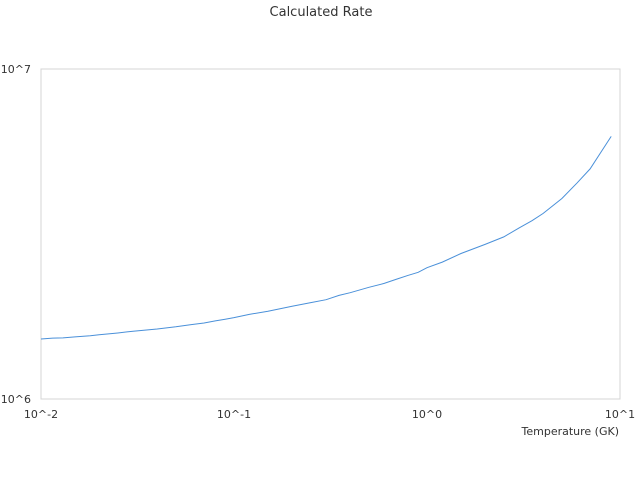  I want to click on x-axis-ticks: 10^-2 10^-1 10^0 10^1, so click(329, 414).